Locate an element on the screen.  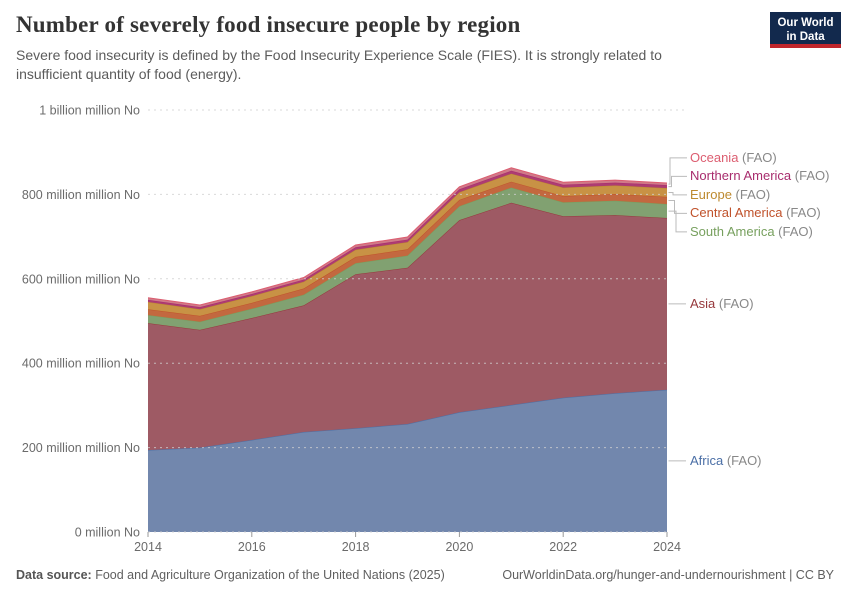
y-tick-label: 400 million million No is located at coordinates (81, 364).